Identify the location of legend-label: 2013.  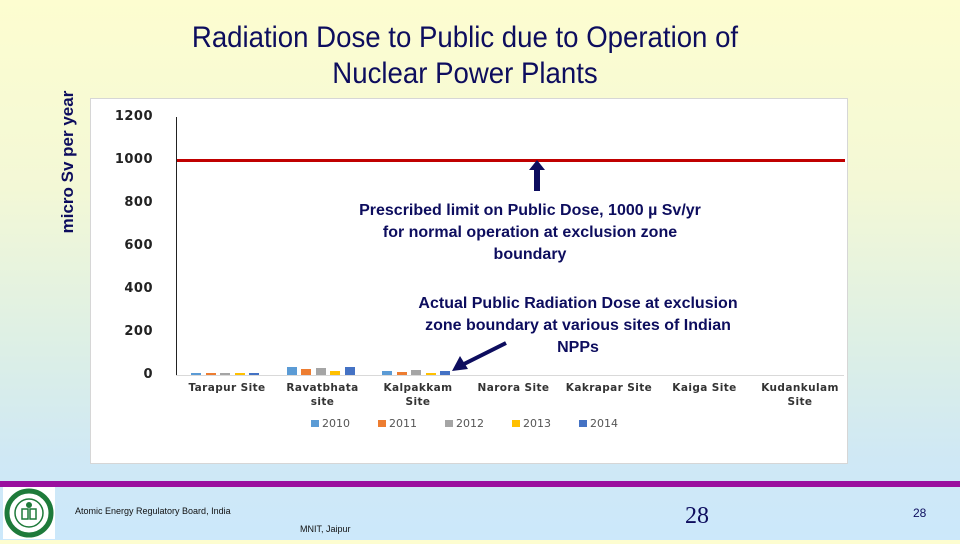
(537, 423).